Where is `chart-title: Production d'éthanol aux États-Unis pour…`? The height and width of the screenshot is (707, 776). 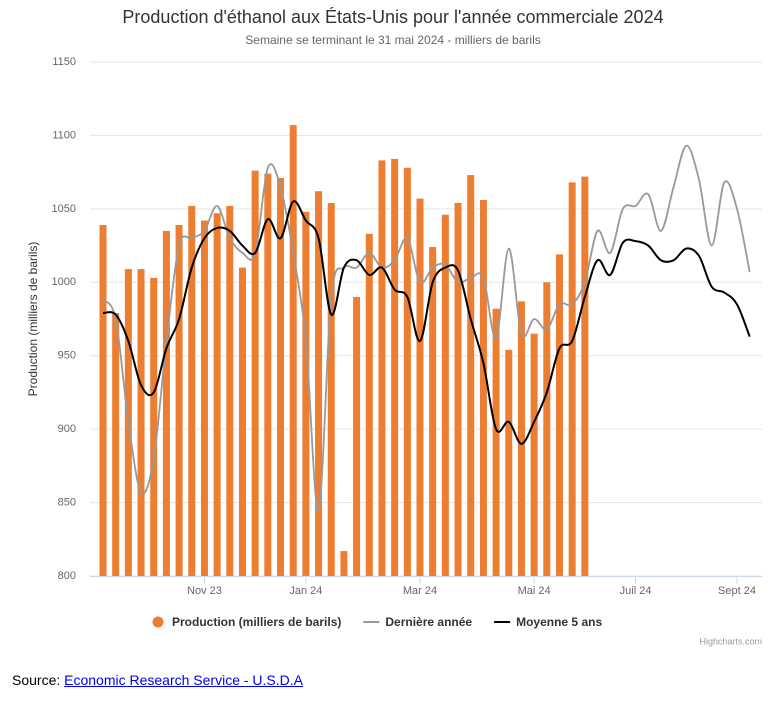
chart-title: Production d'éthanol aux États-Unis pour… is located at coordinates (392, 17).